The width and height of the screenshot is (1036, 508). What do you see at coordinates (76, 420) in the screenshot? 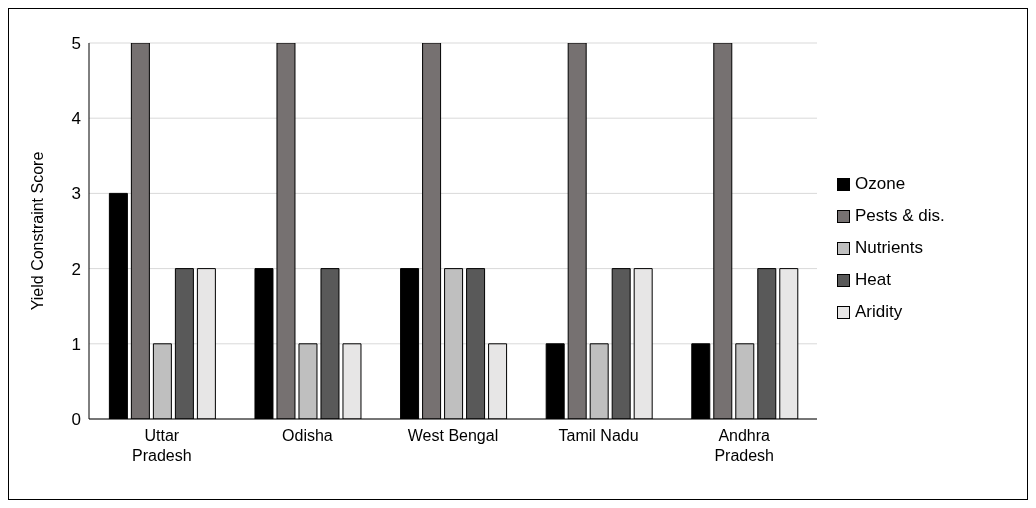
I see `y-tick-label: 0` at bounding box center [76, 420].